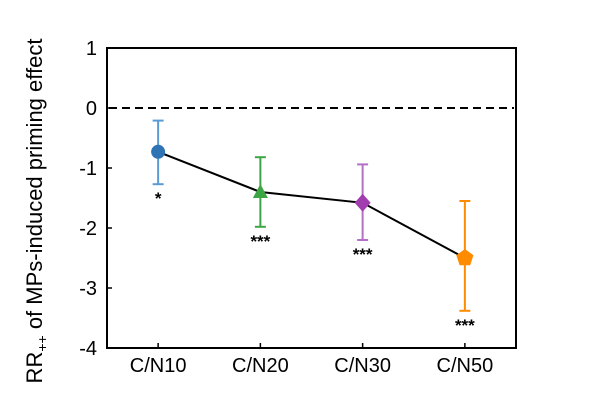  I want to click on y-tick-label: -4, so click(88, 349).